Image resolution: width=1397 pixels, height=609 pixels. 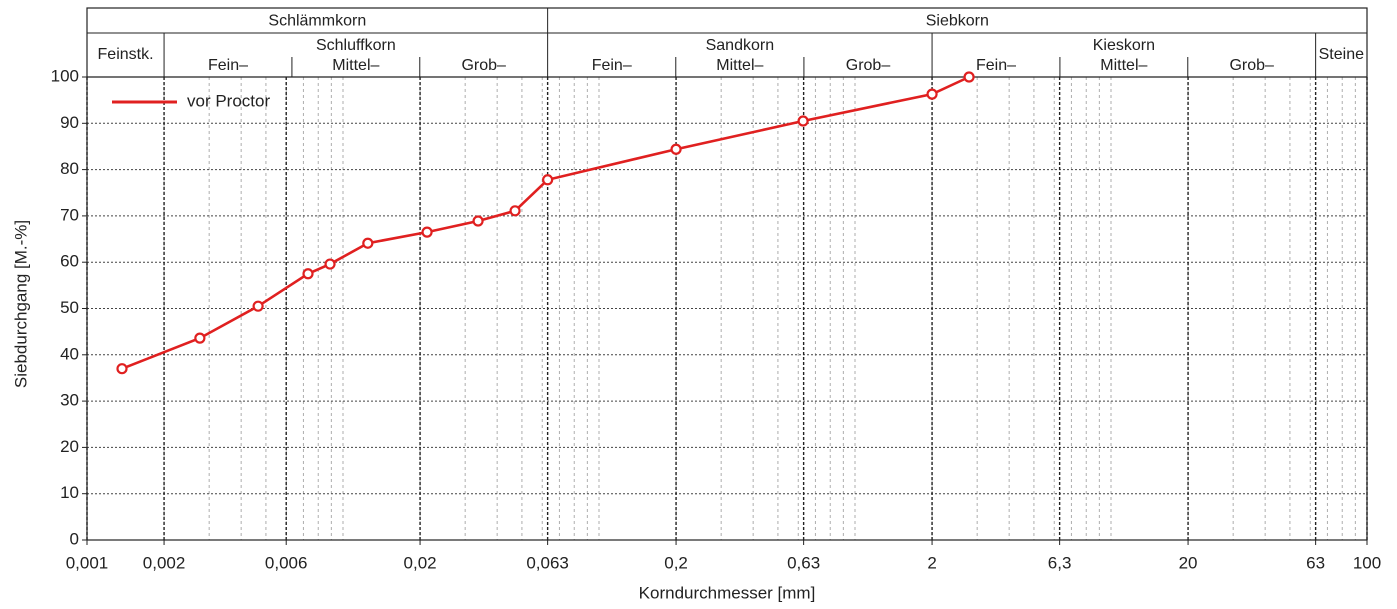 What do you see at coordinates (1315, 562) in the screenshot?
I see `x-tick-label: 63` at bounding box center [1315, 562].